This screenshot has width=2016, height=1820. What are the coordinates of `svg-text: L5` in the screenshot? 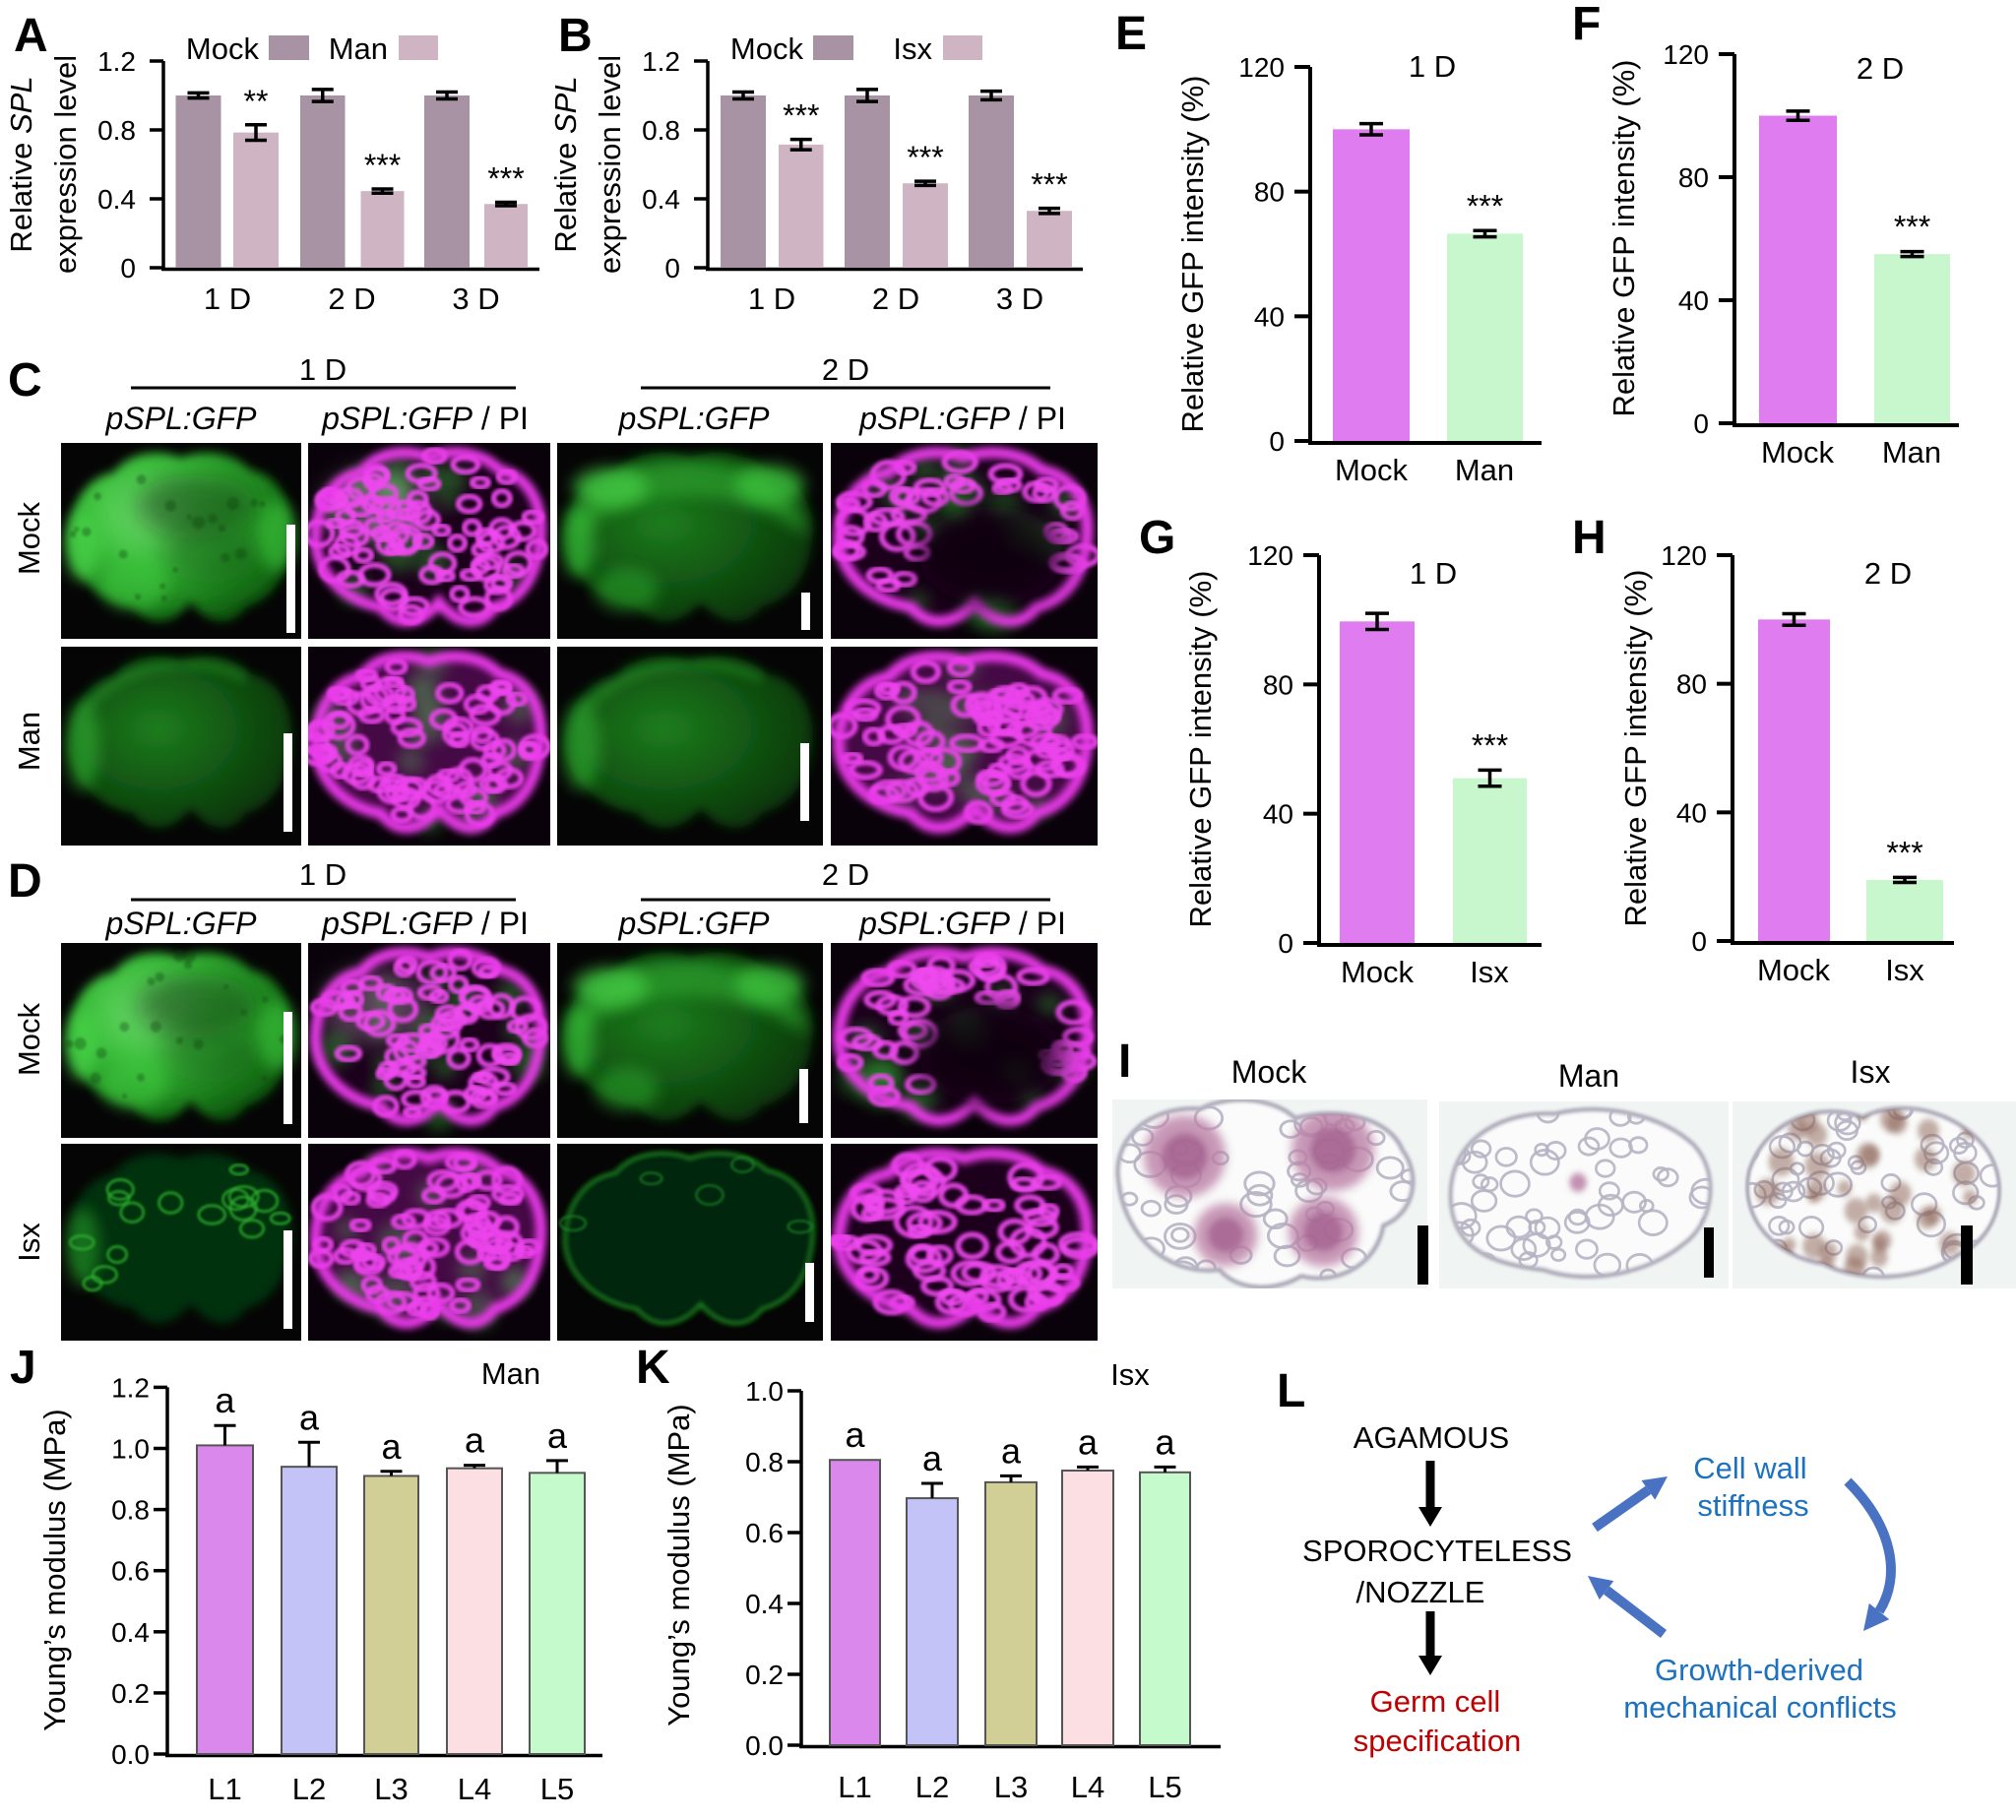 It's located at (557, 1789).